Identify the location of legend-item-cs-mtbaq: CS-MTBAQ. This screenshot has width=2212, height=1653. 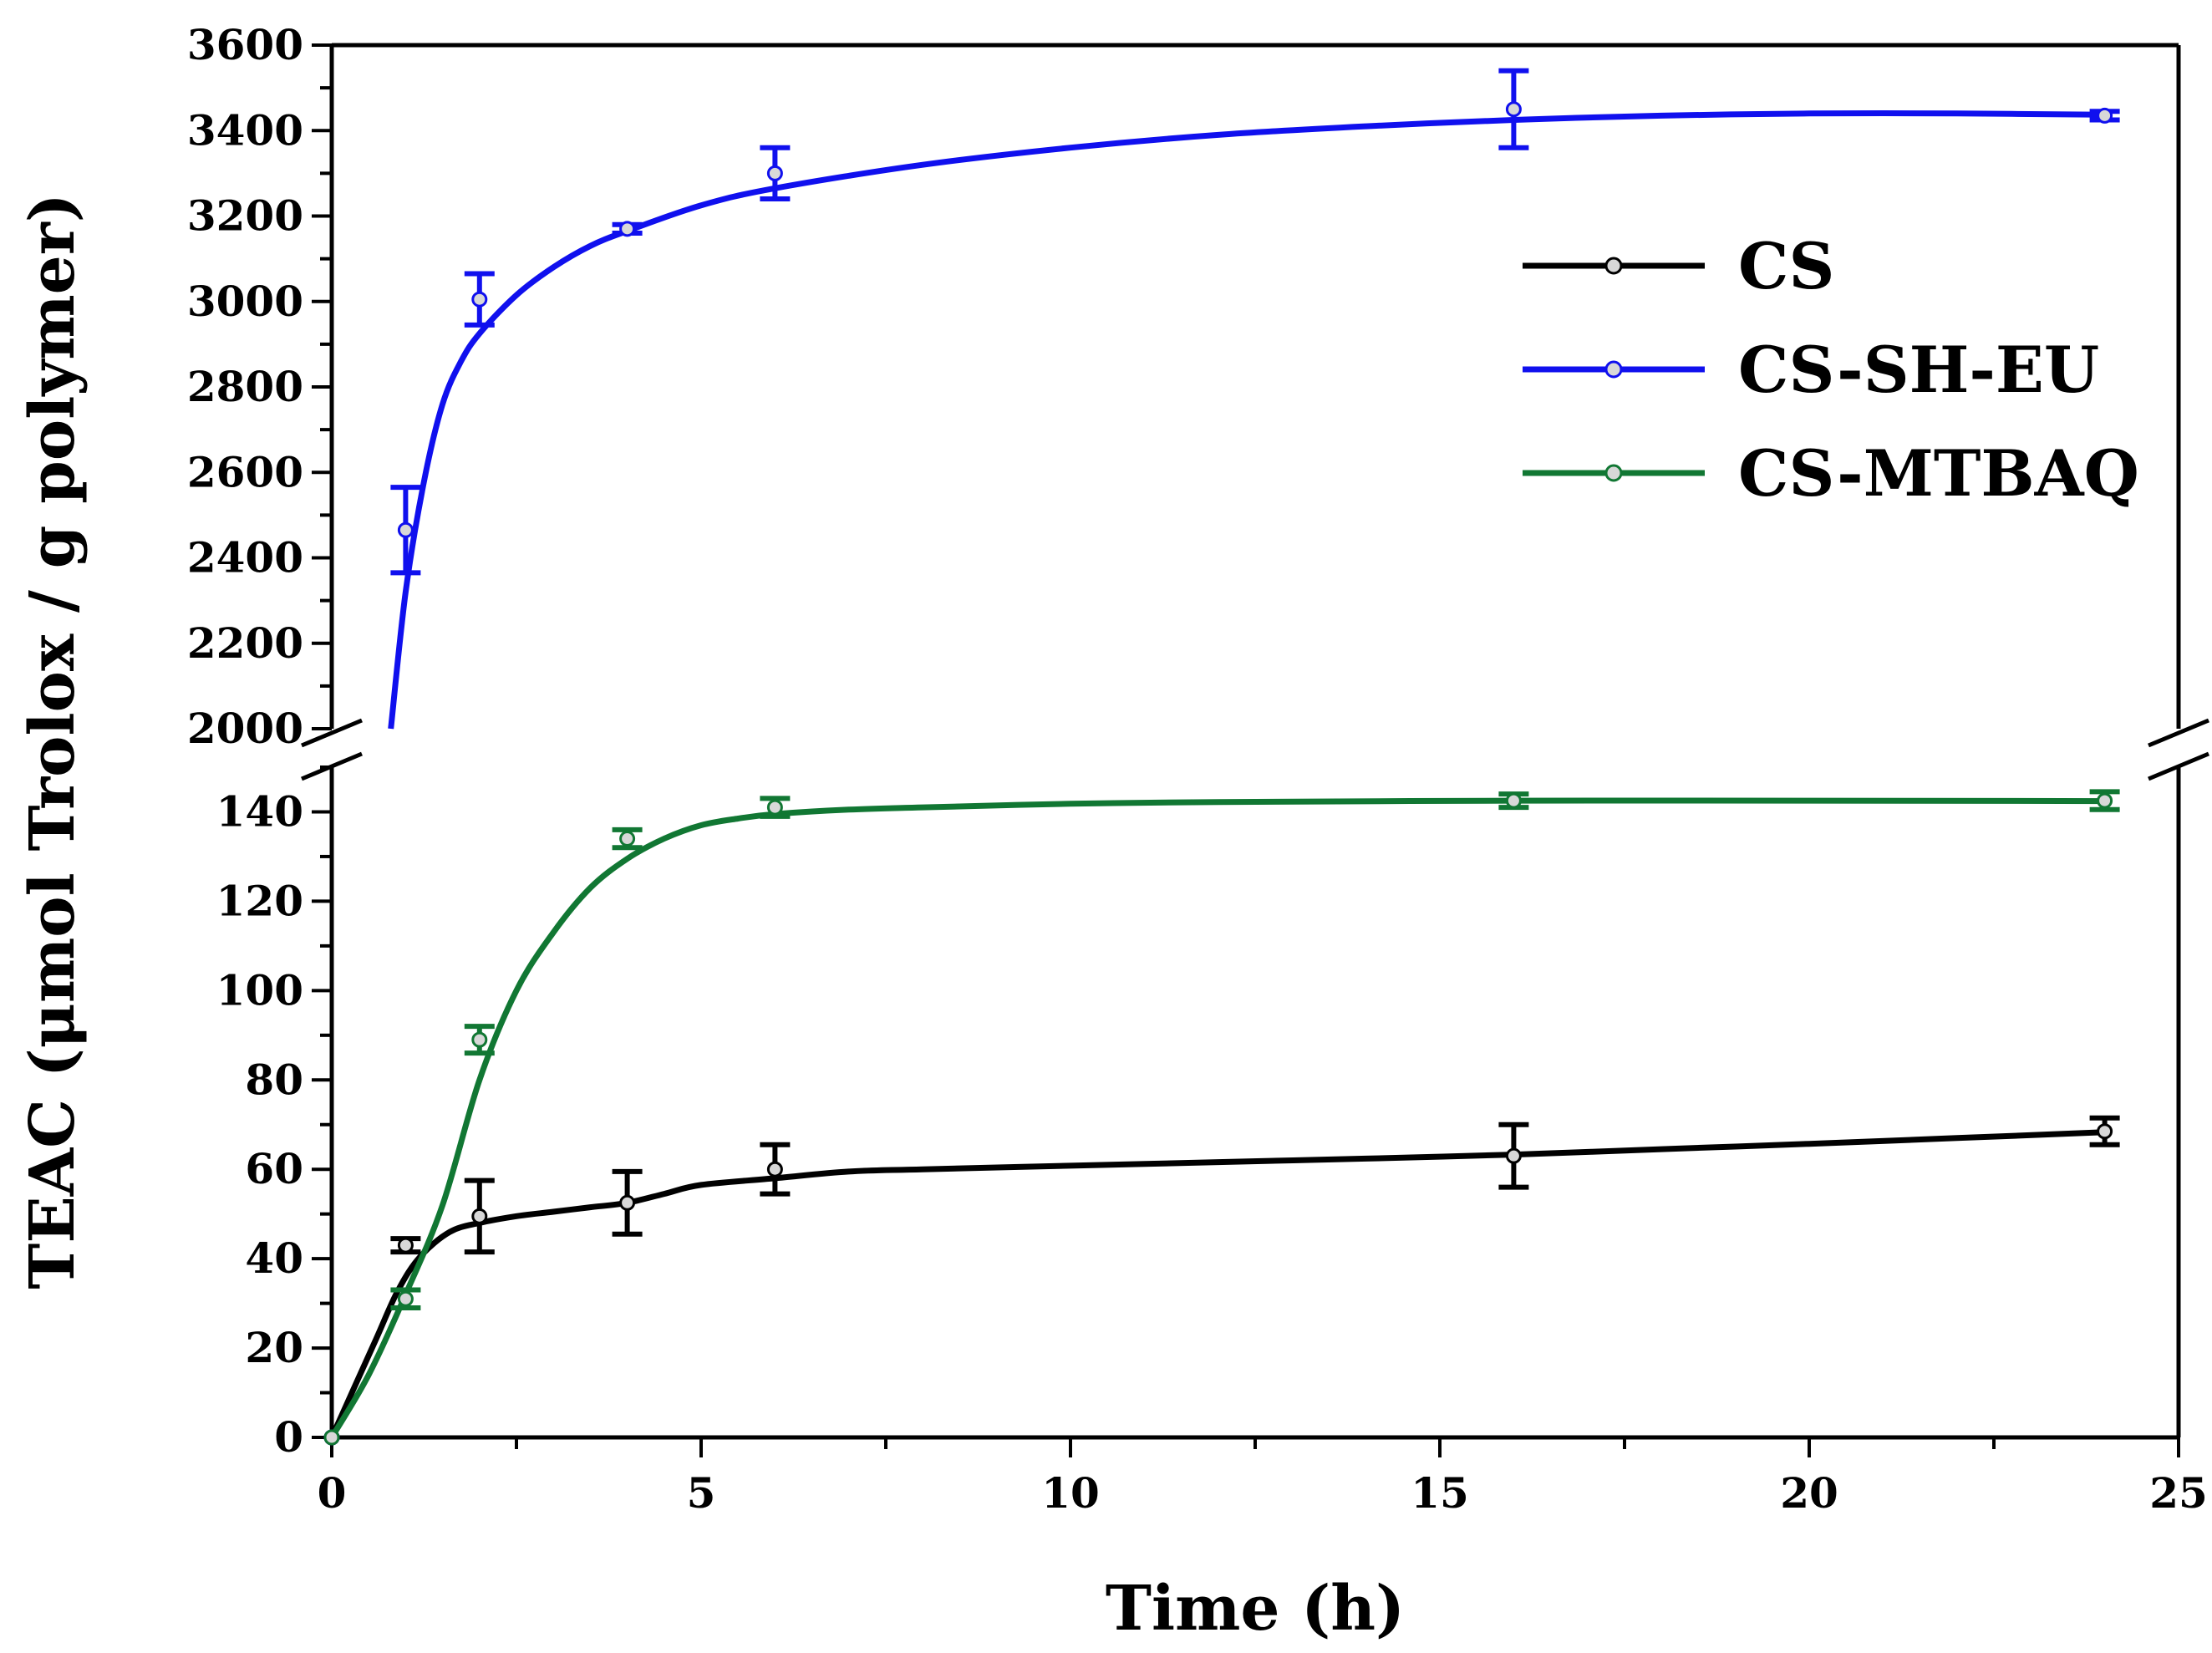
(1831, 473).